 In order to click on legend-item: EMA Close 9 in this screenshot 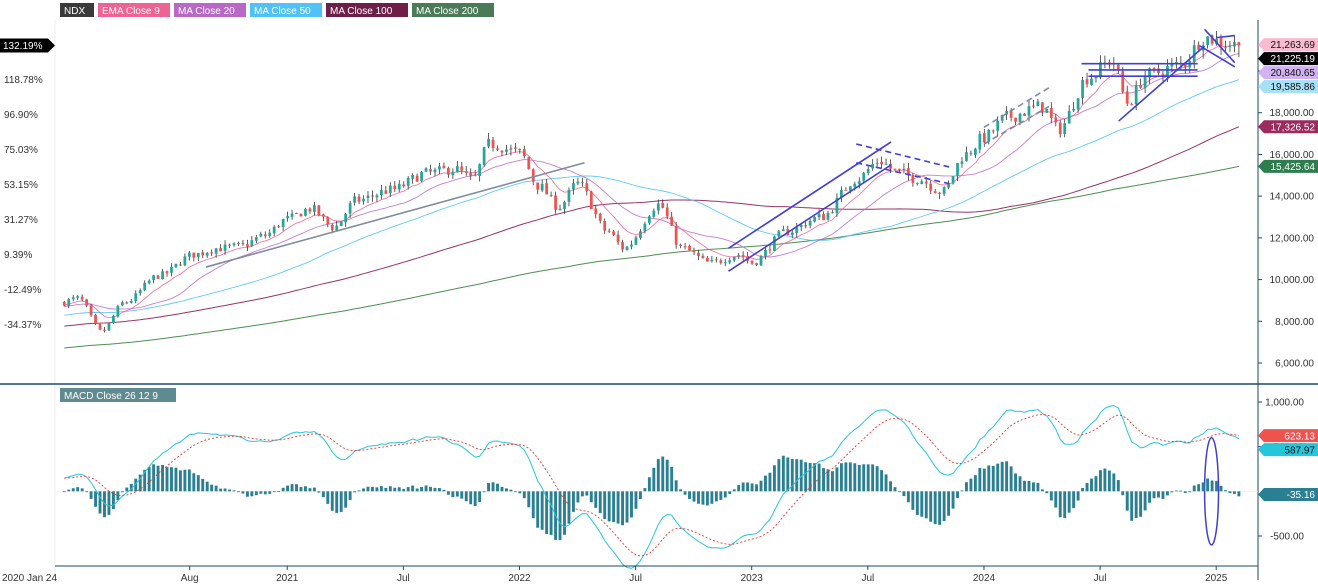, I will do `click(134, 10)`.